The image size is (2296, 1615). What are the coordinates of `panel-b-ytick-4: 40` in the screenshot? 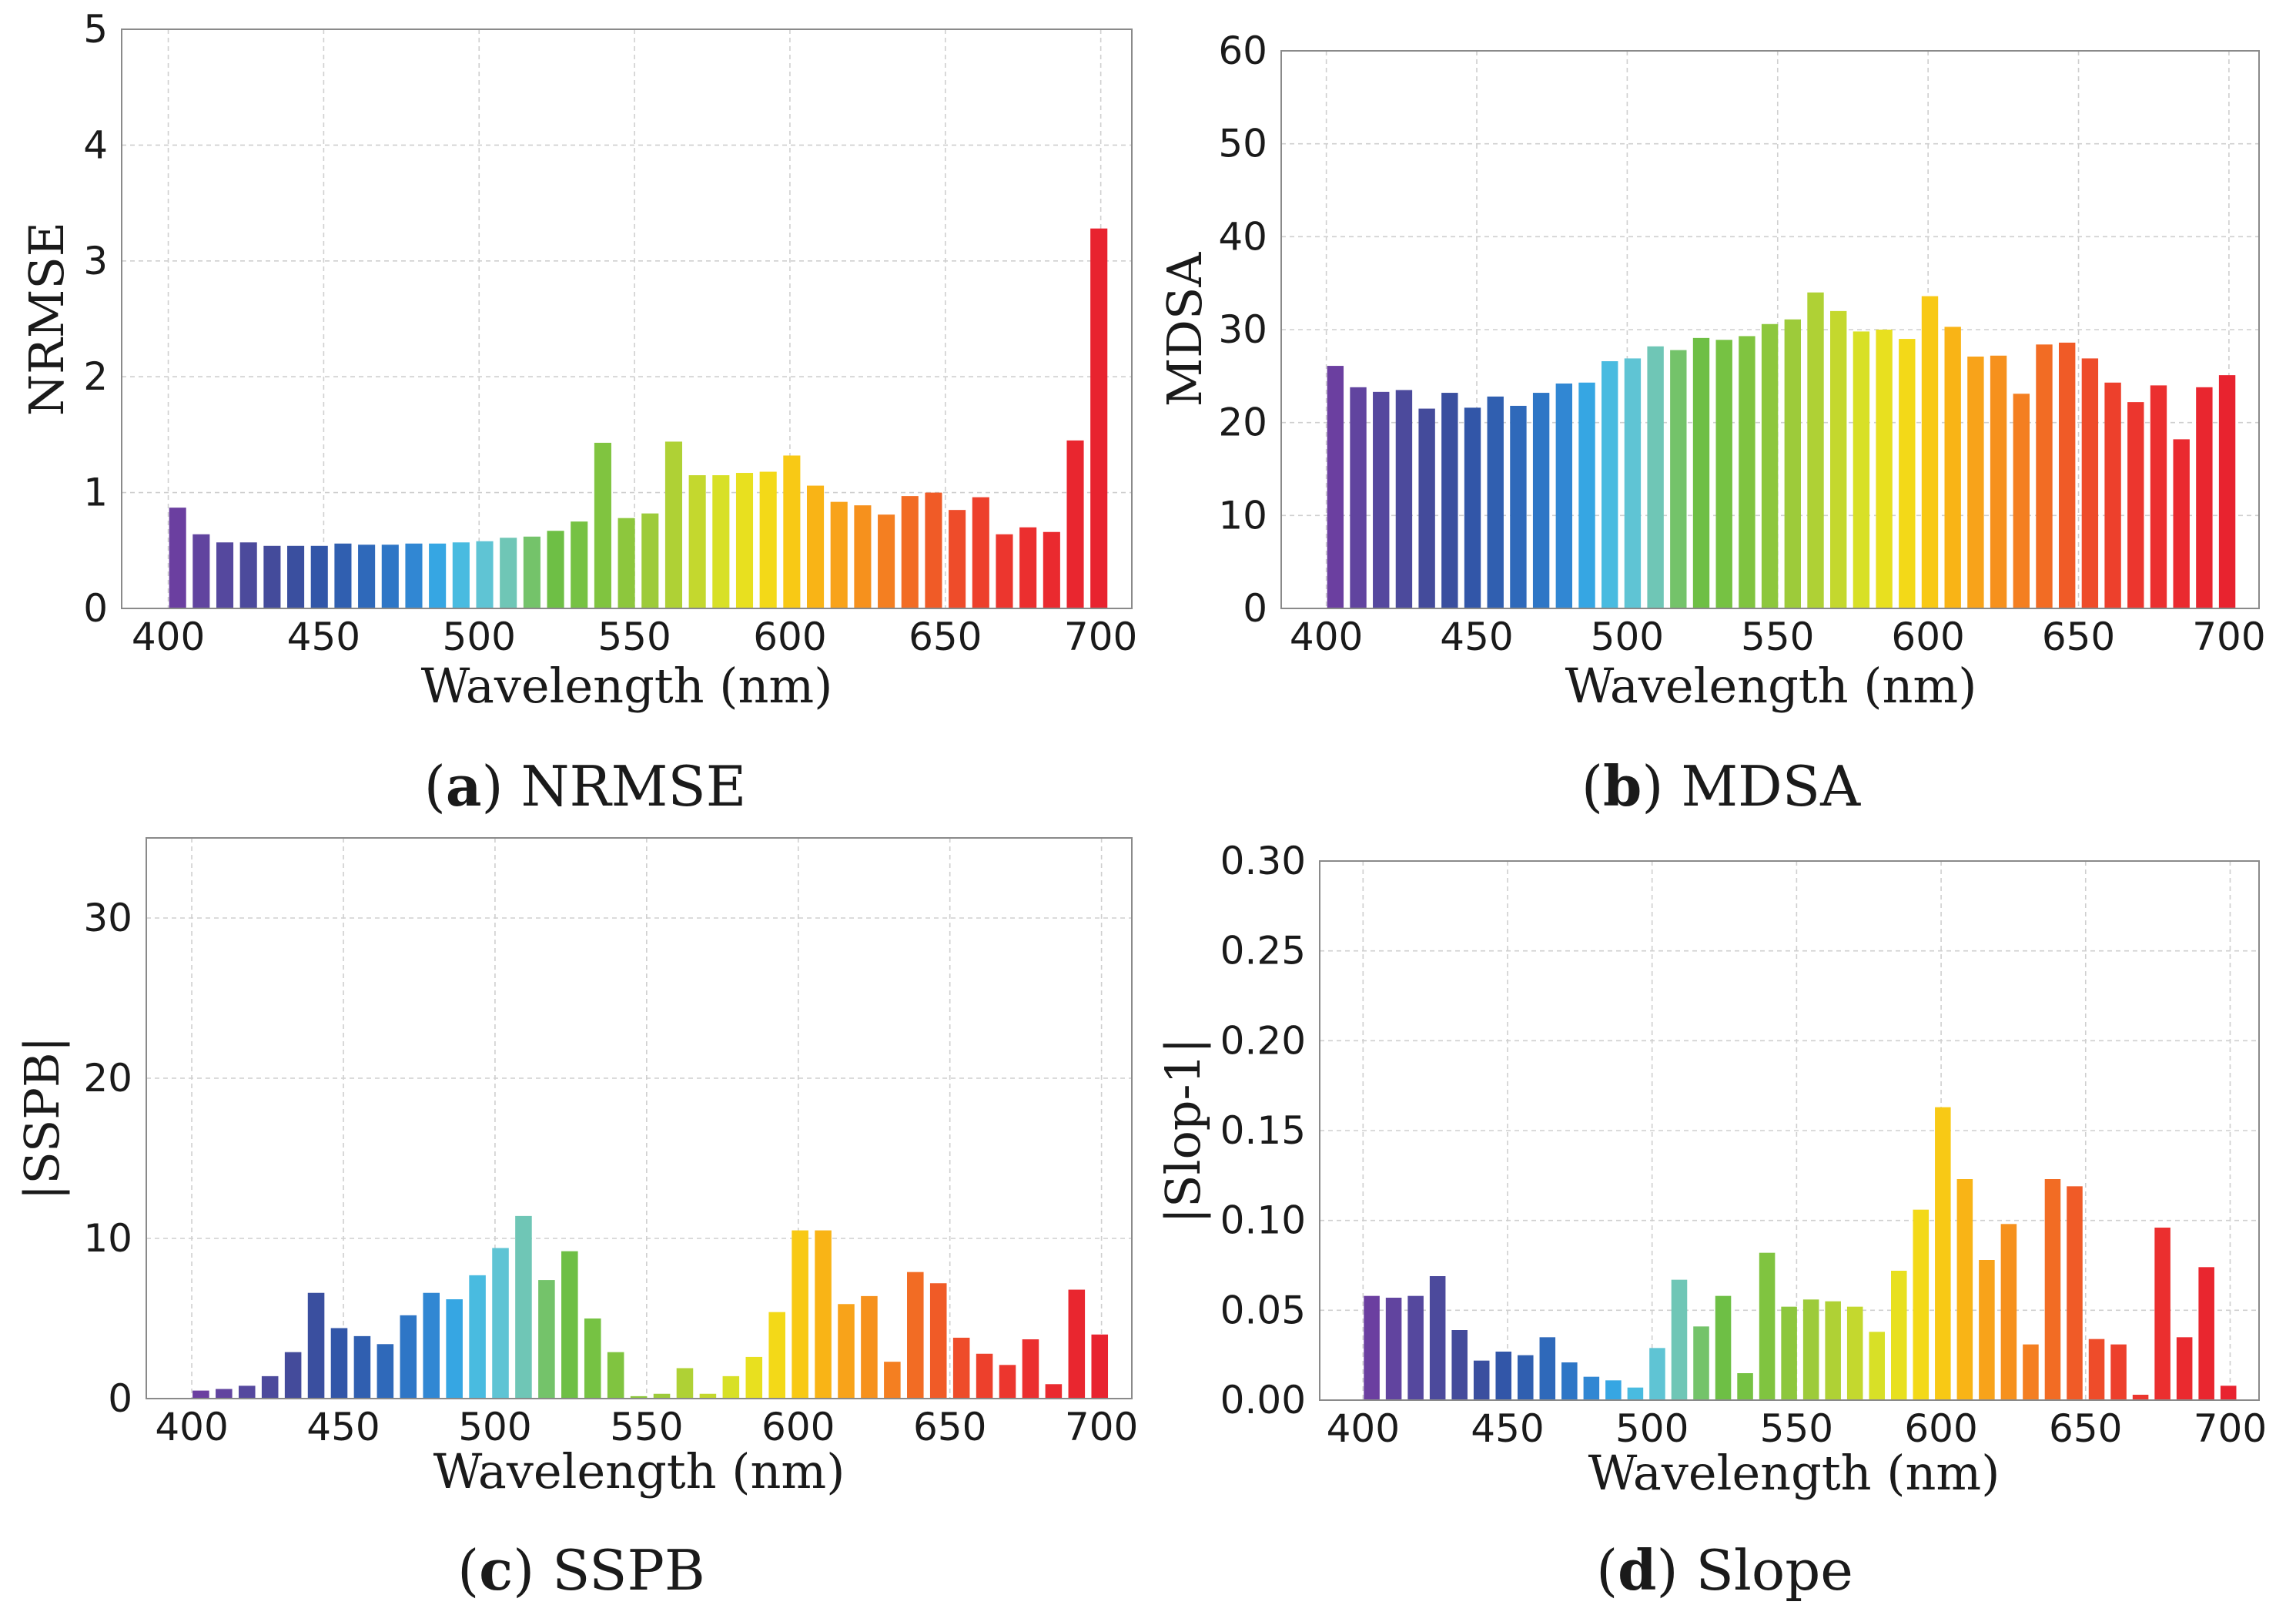 It's located at (1243, 236).